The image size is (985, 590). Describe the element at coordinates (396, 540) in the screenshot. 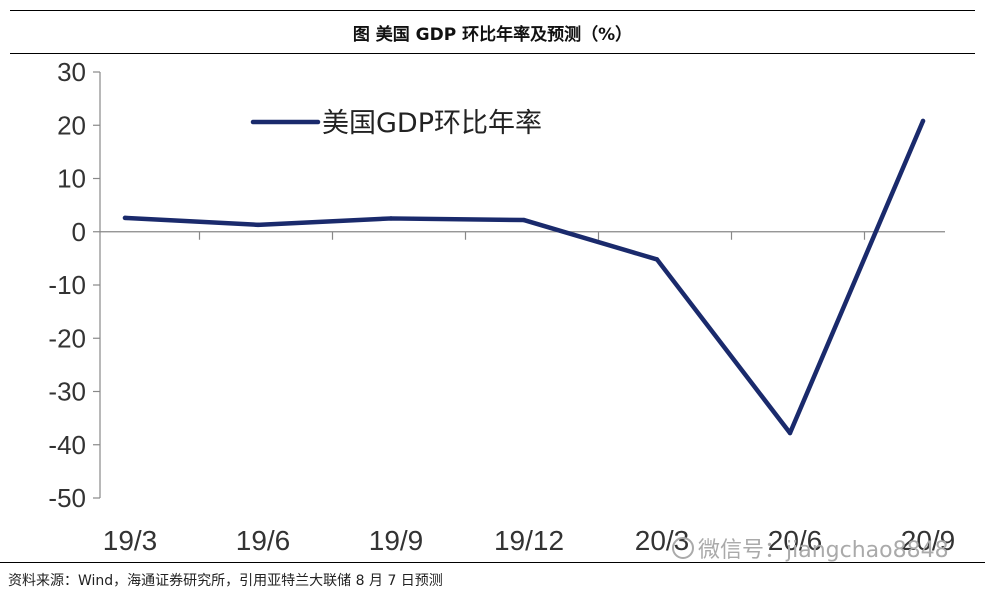

I see `x-tick-label: 19/9` at that location.